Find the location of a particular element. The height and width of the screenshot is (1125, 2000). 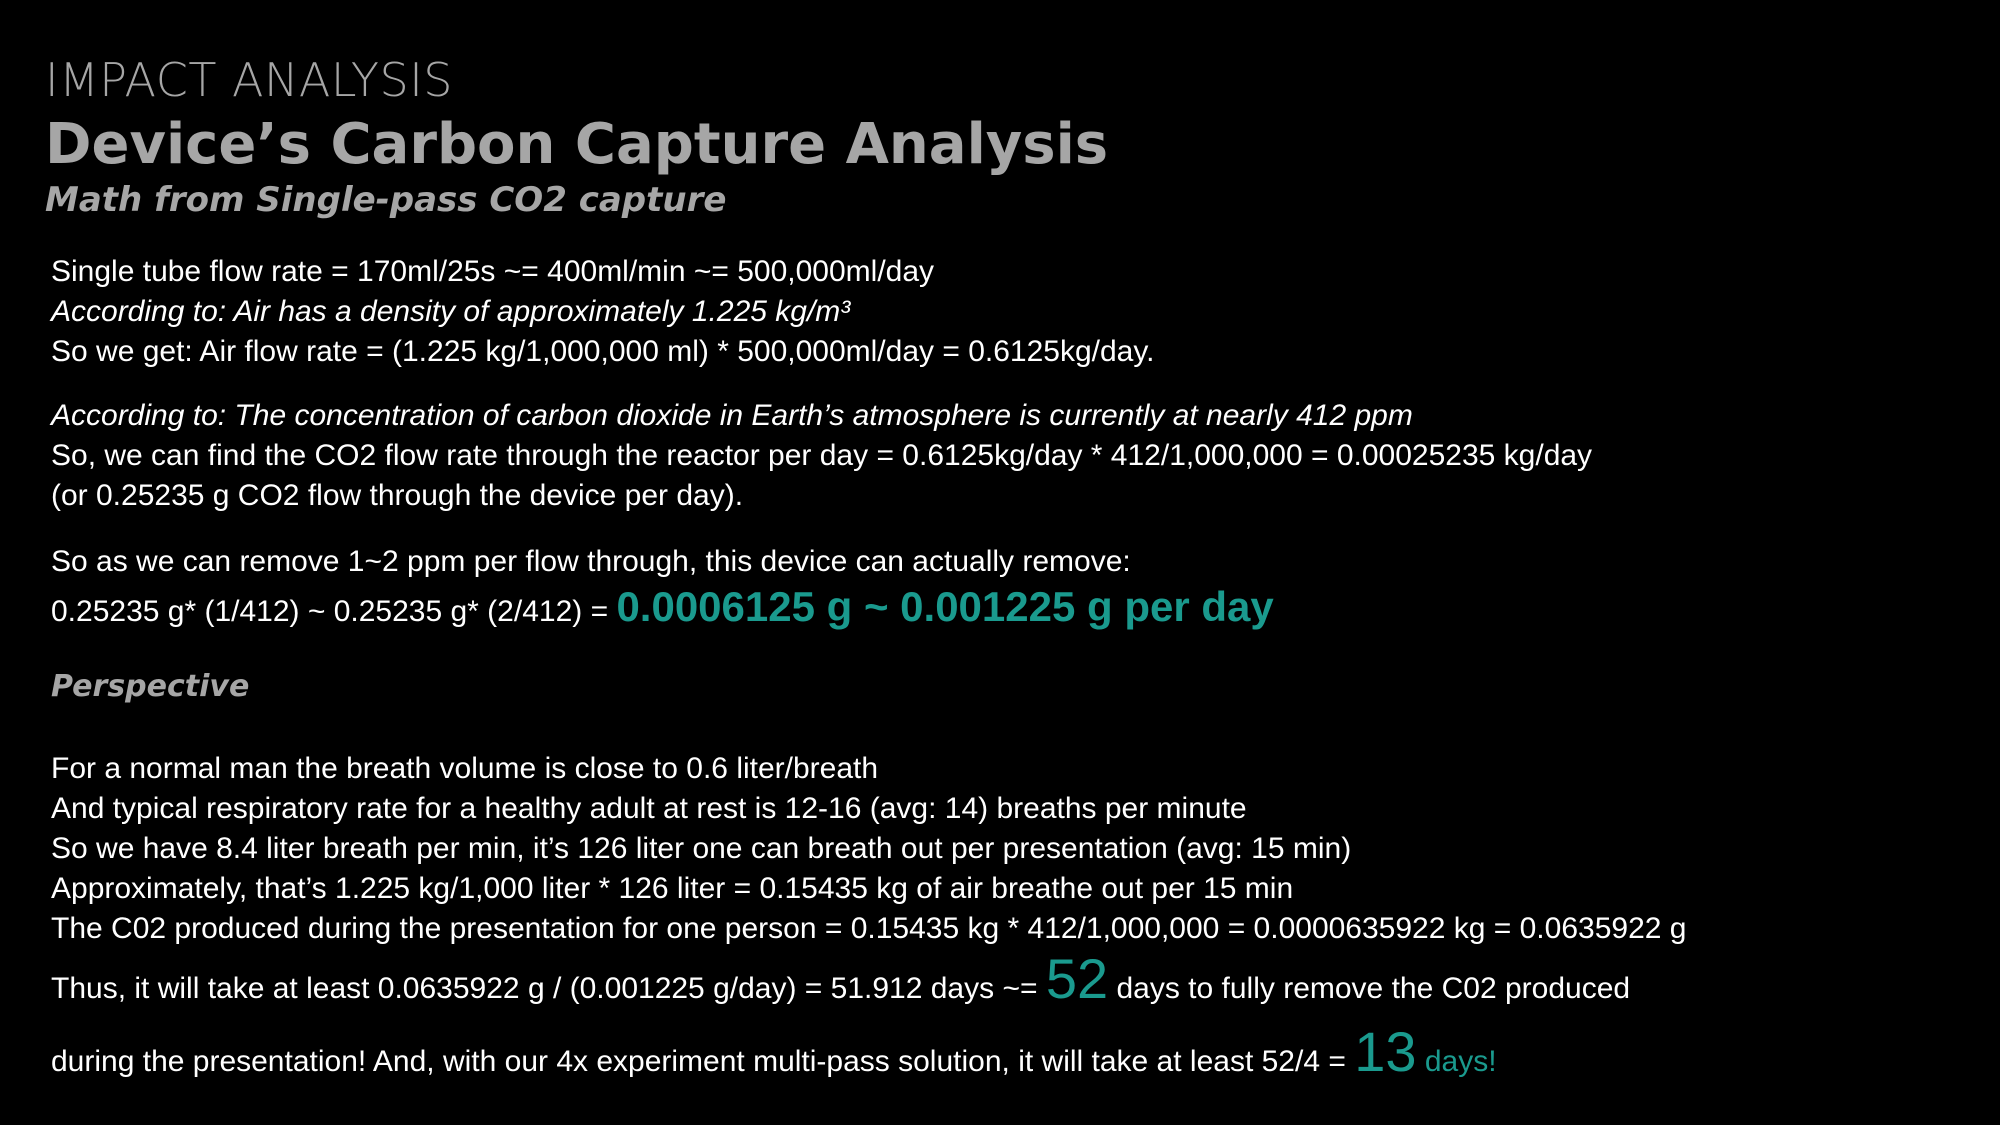

page-title: Device’s Carbon Capture Analysis is located at coordinates (577, 144).